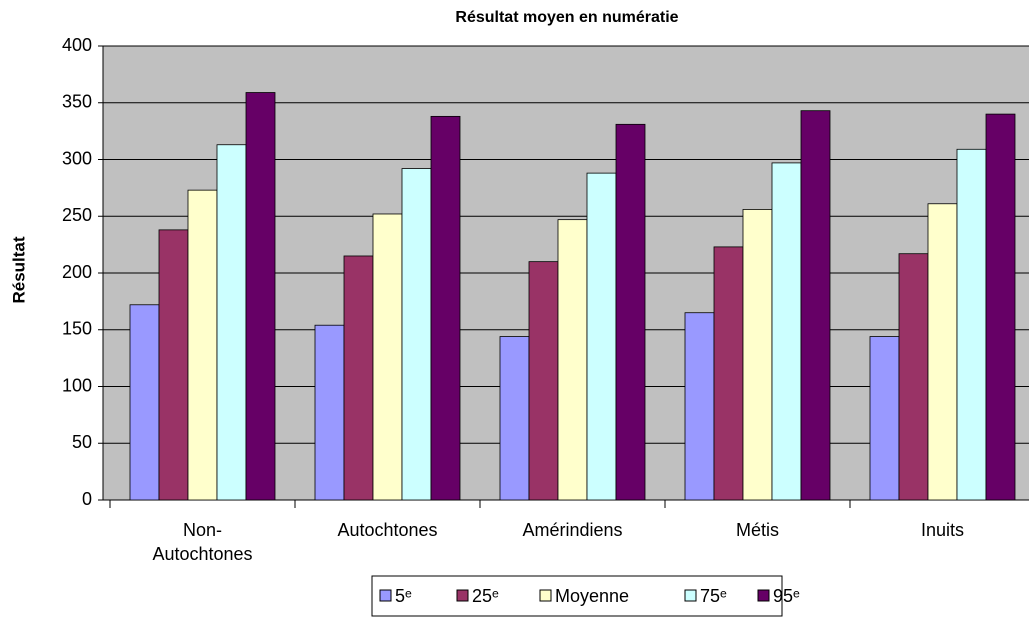 This screenshot has height=620, width=1029. I want to click on legend-label: 75ᵉ, so click(713, 596).